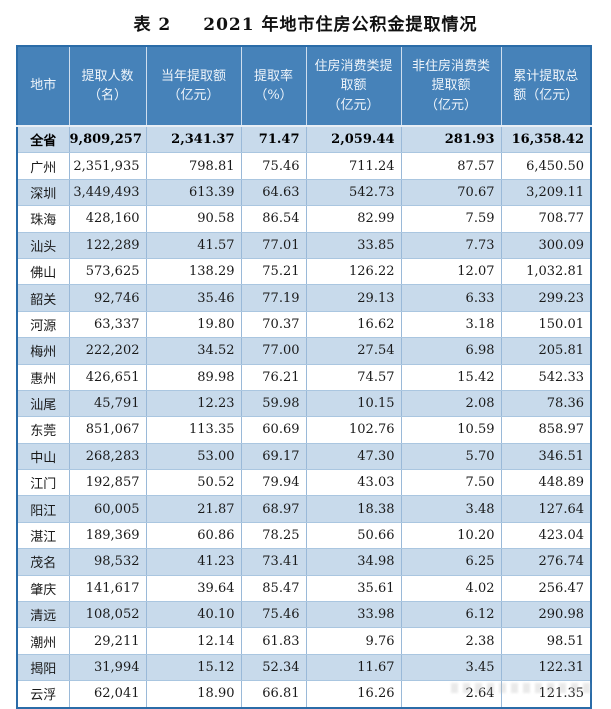 This screenshot has width=611, height=709. Describe the element at coordinates (353, 615) in the screenshot. I see `value-cell-housing-consumption: 33.98` at that location.